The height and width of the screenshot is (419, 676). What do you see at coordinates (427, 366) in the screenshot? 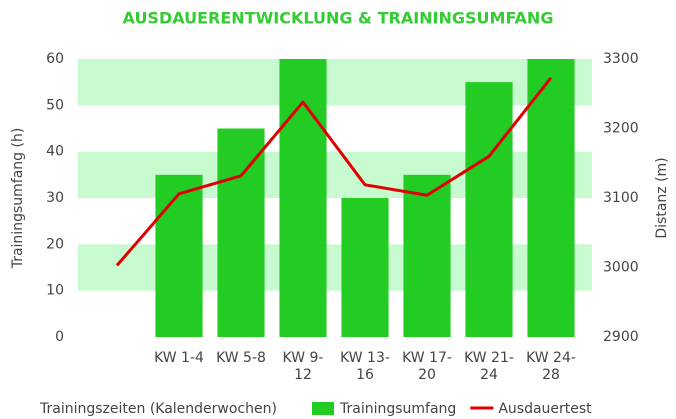
I see `x-tick-label: KW 17-20` at bounding box center [427, 366].